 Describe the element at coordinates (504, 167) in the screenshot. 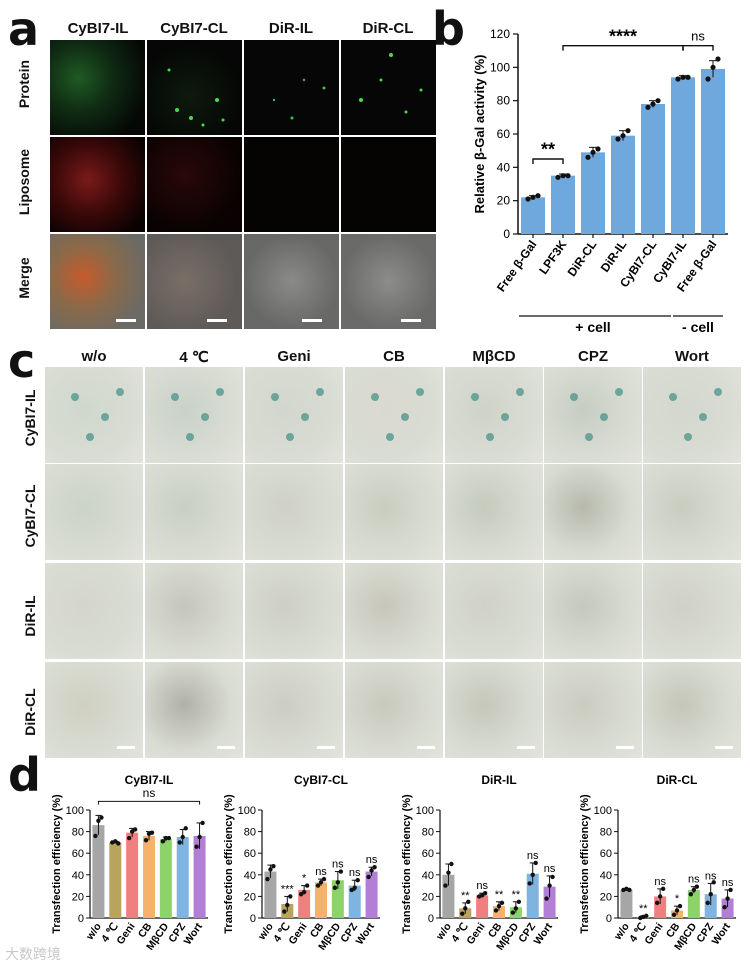

I see `y-tick-label: 40` at that location.